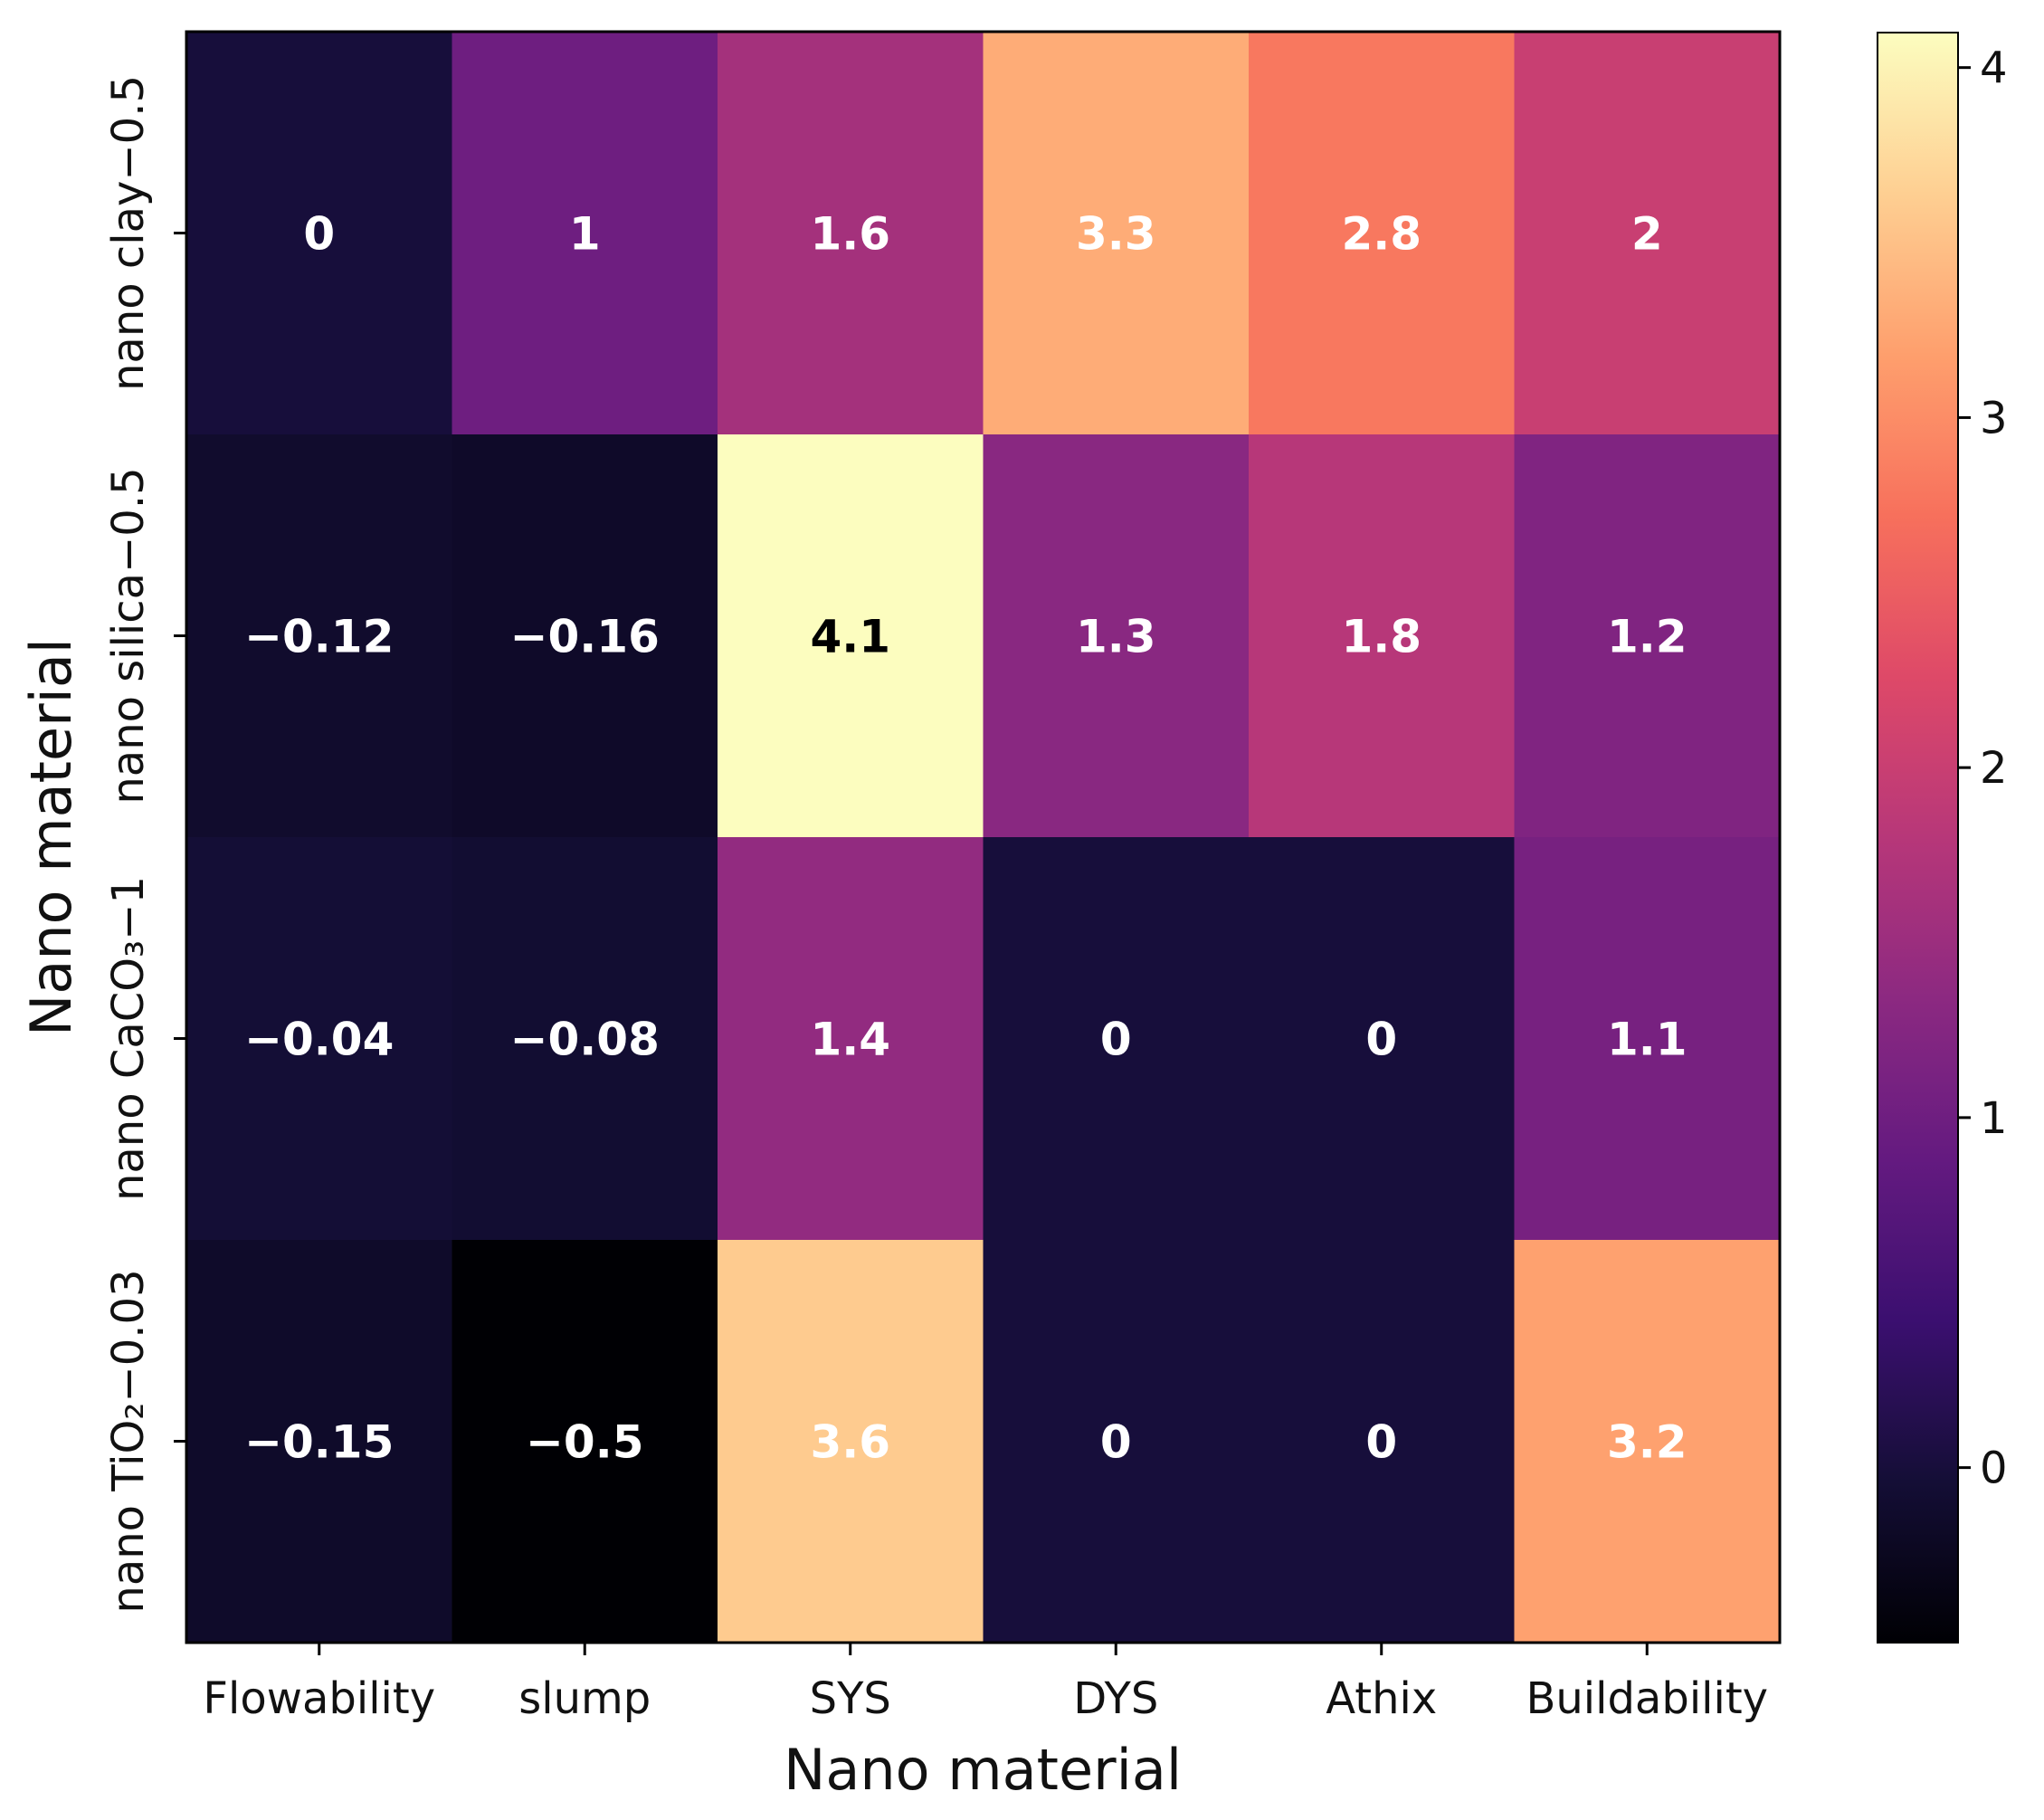 Image resolution: width=2044 pixels, height=1820 pixels. I want to click on cell-value-label: 1.4, so click(850, 1040).